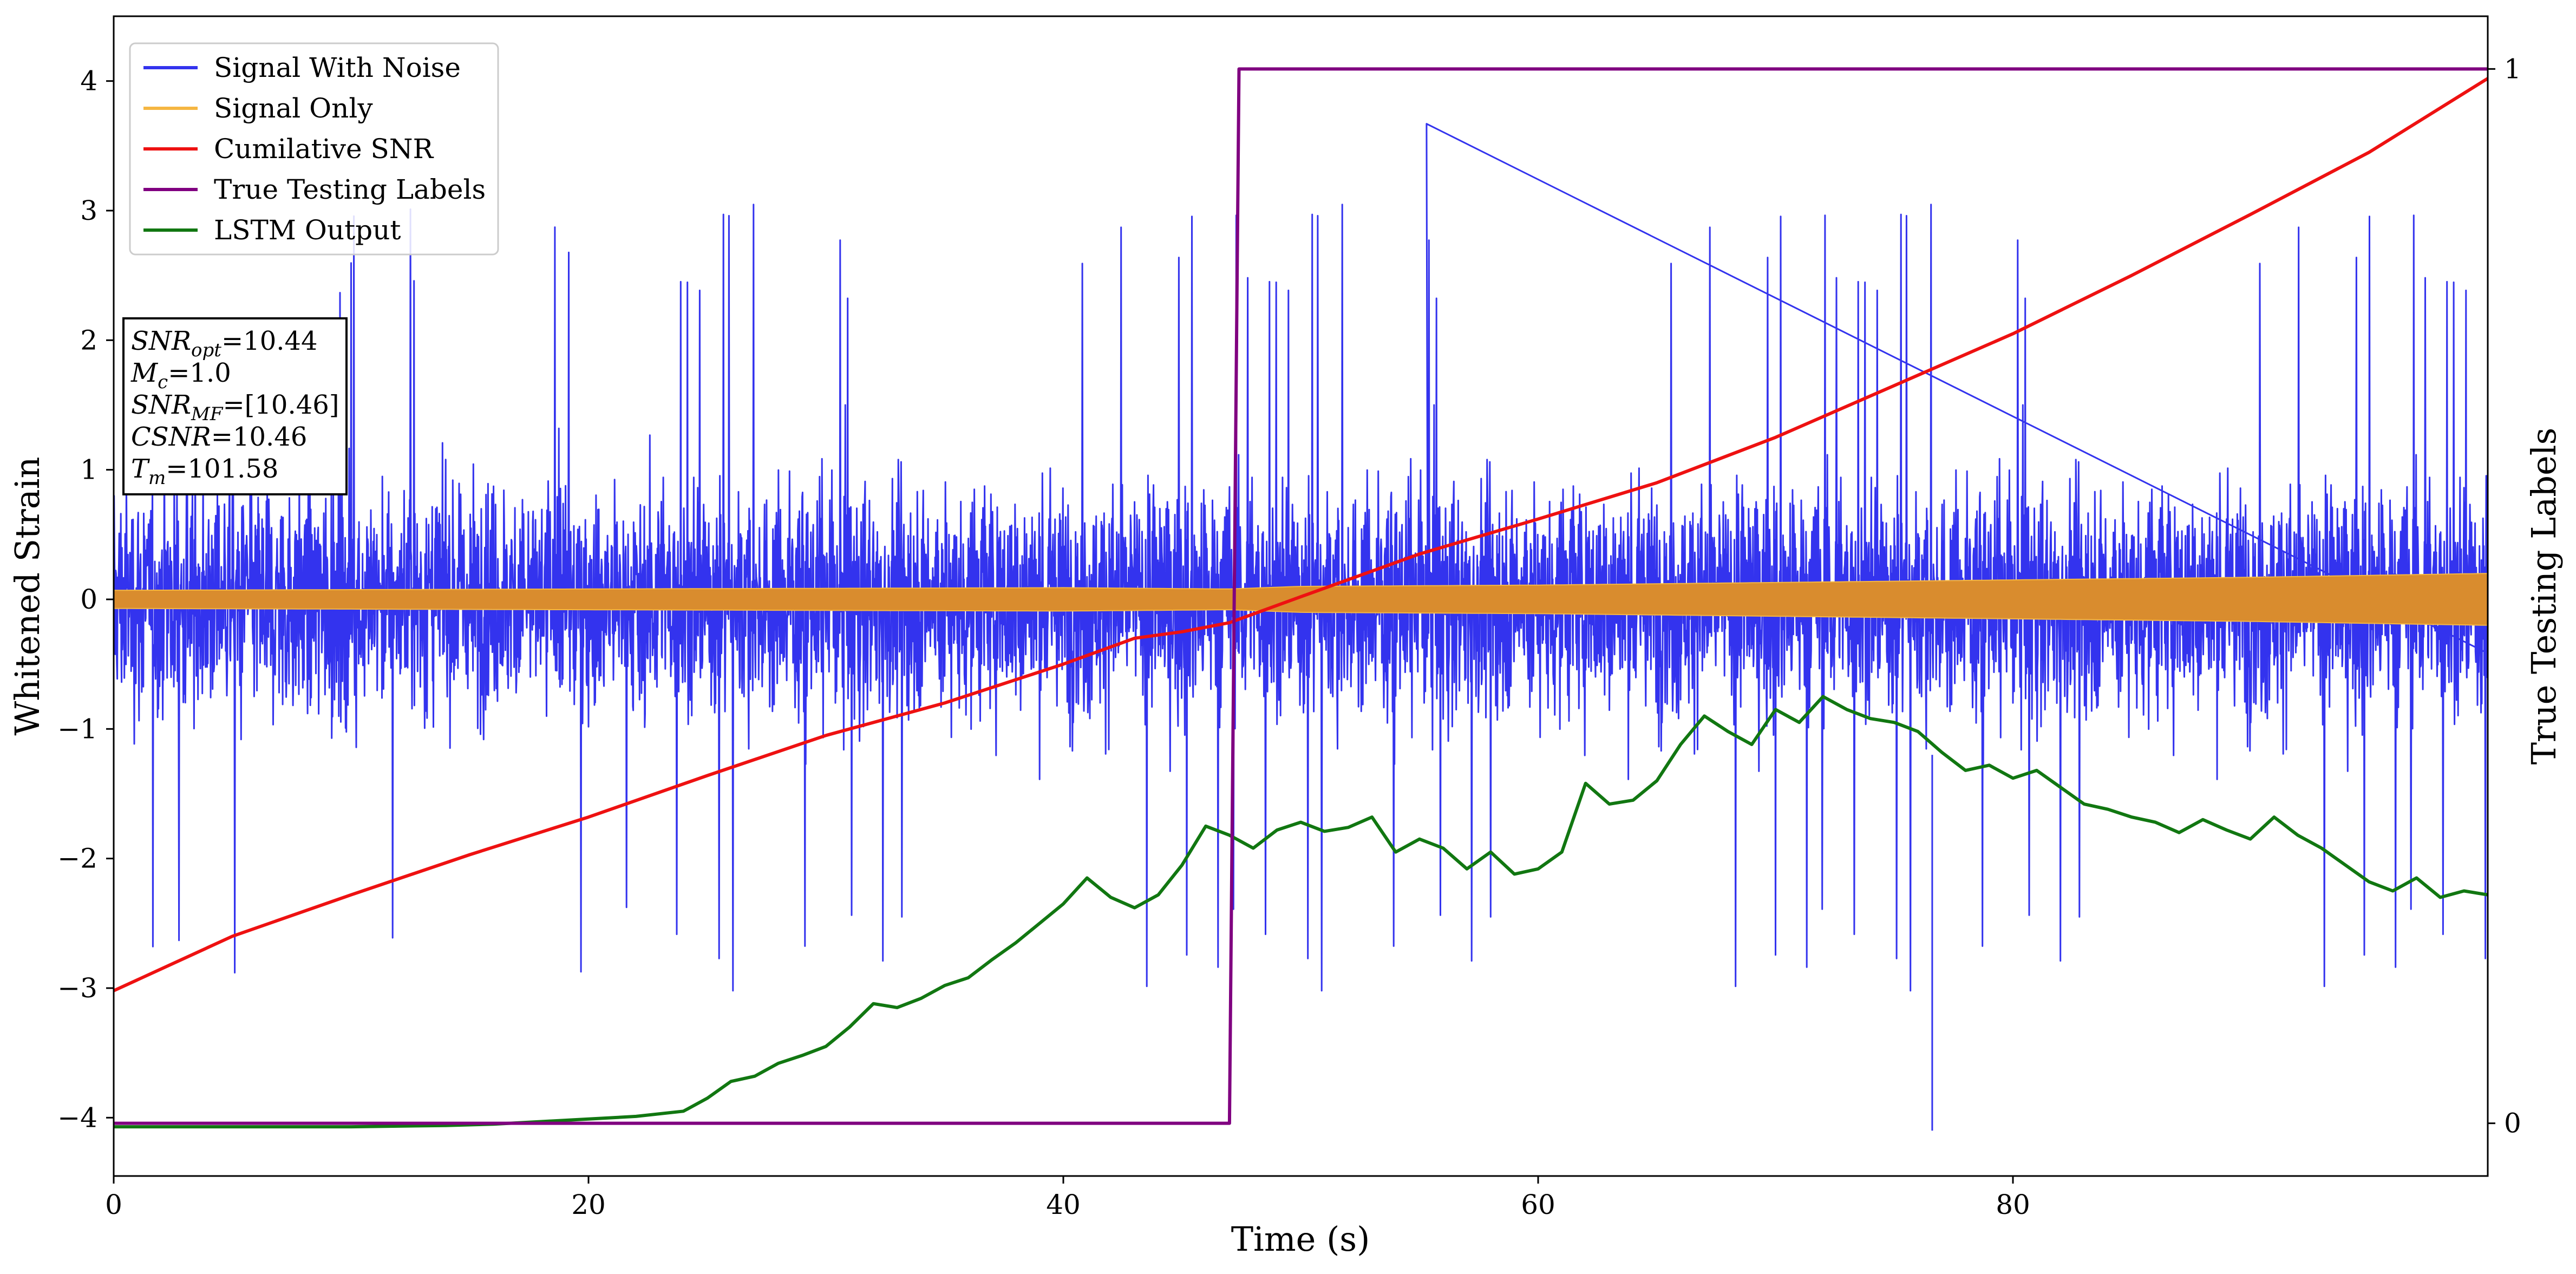  I want to click on annotation-line: Tm=101.58, so click(204, 471).